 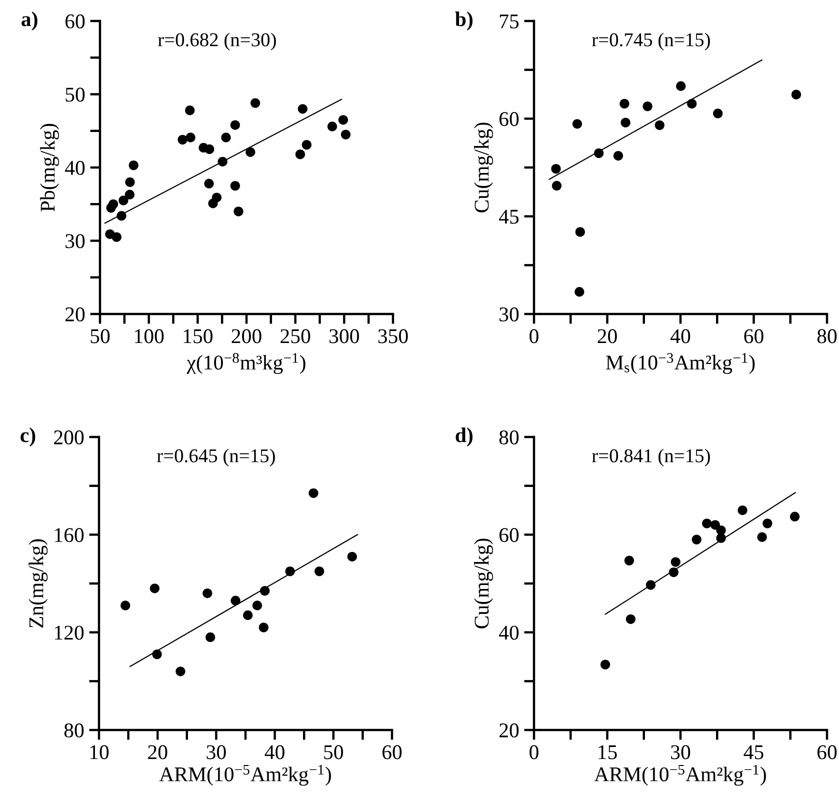 What do you see at coordinates (393, 336) in the screenshot?
I see `x-tick-label: 350` at bounding box center [393, 336].